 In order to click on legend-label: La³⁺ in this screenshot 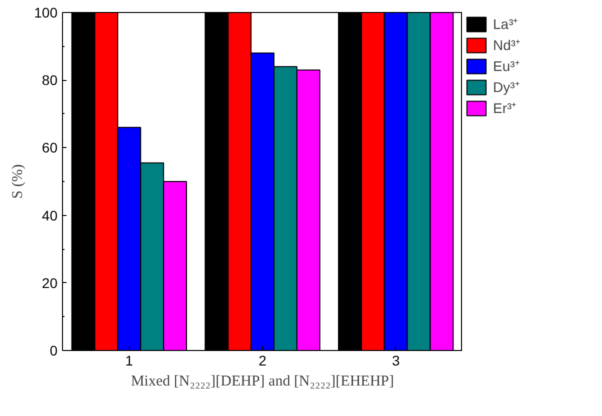, I will do `click(505, 24)`.